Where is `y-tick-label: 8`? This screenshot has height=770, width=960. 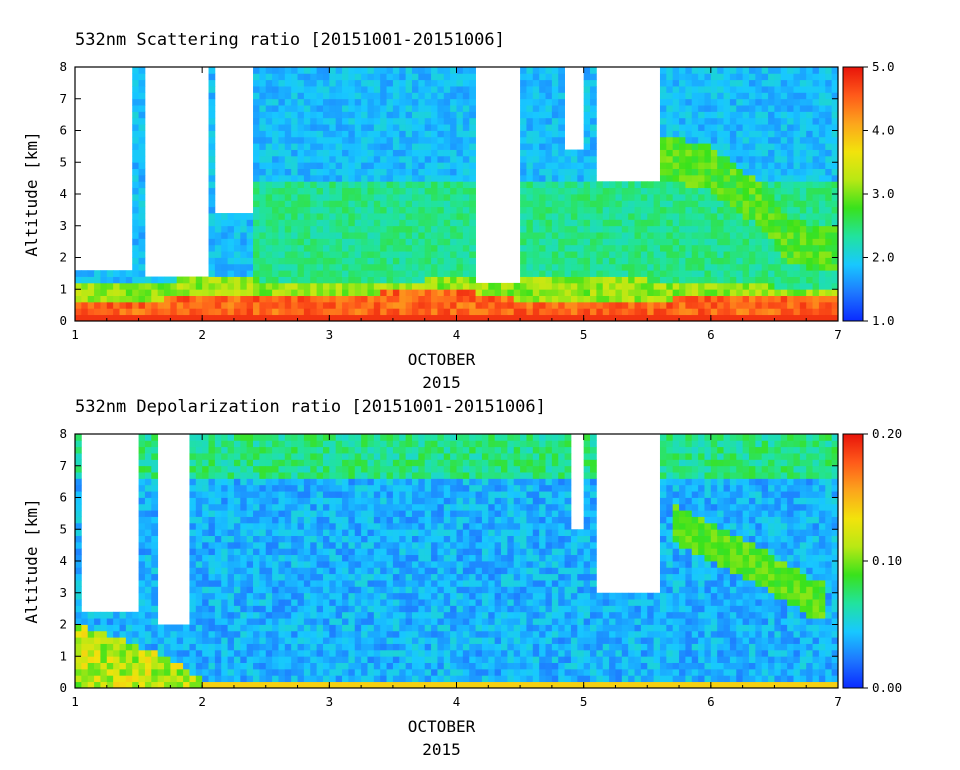
y-tick-label: 8 is located at coordinates (63, 66).